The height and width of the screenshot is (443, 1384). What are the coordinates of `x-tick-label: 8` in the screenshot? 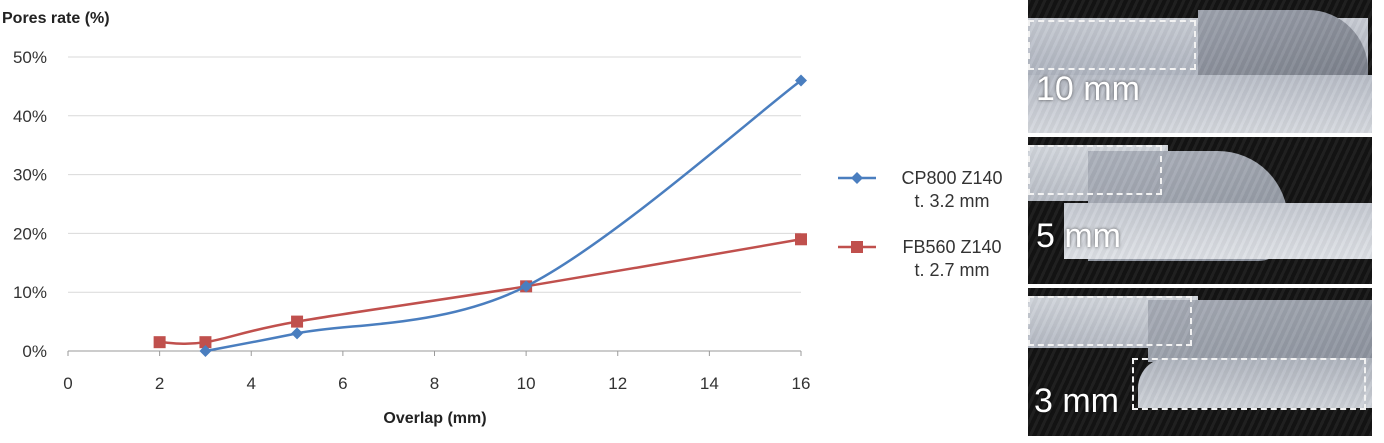 It's located at (434, 383).